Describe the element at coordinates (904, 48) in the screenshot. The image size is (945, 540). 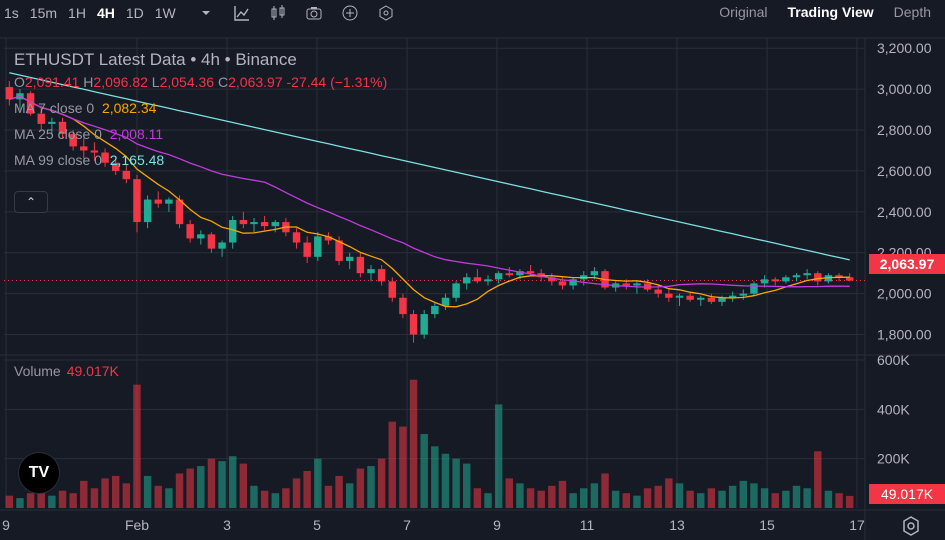
I see `price-axis-label: 3,200.00` at that location.